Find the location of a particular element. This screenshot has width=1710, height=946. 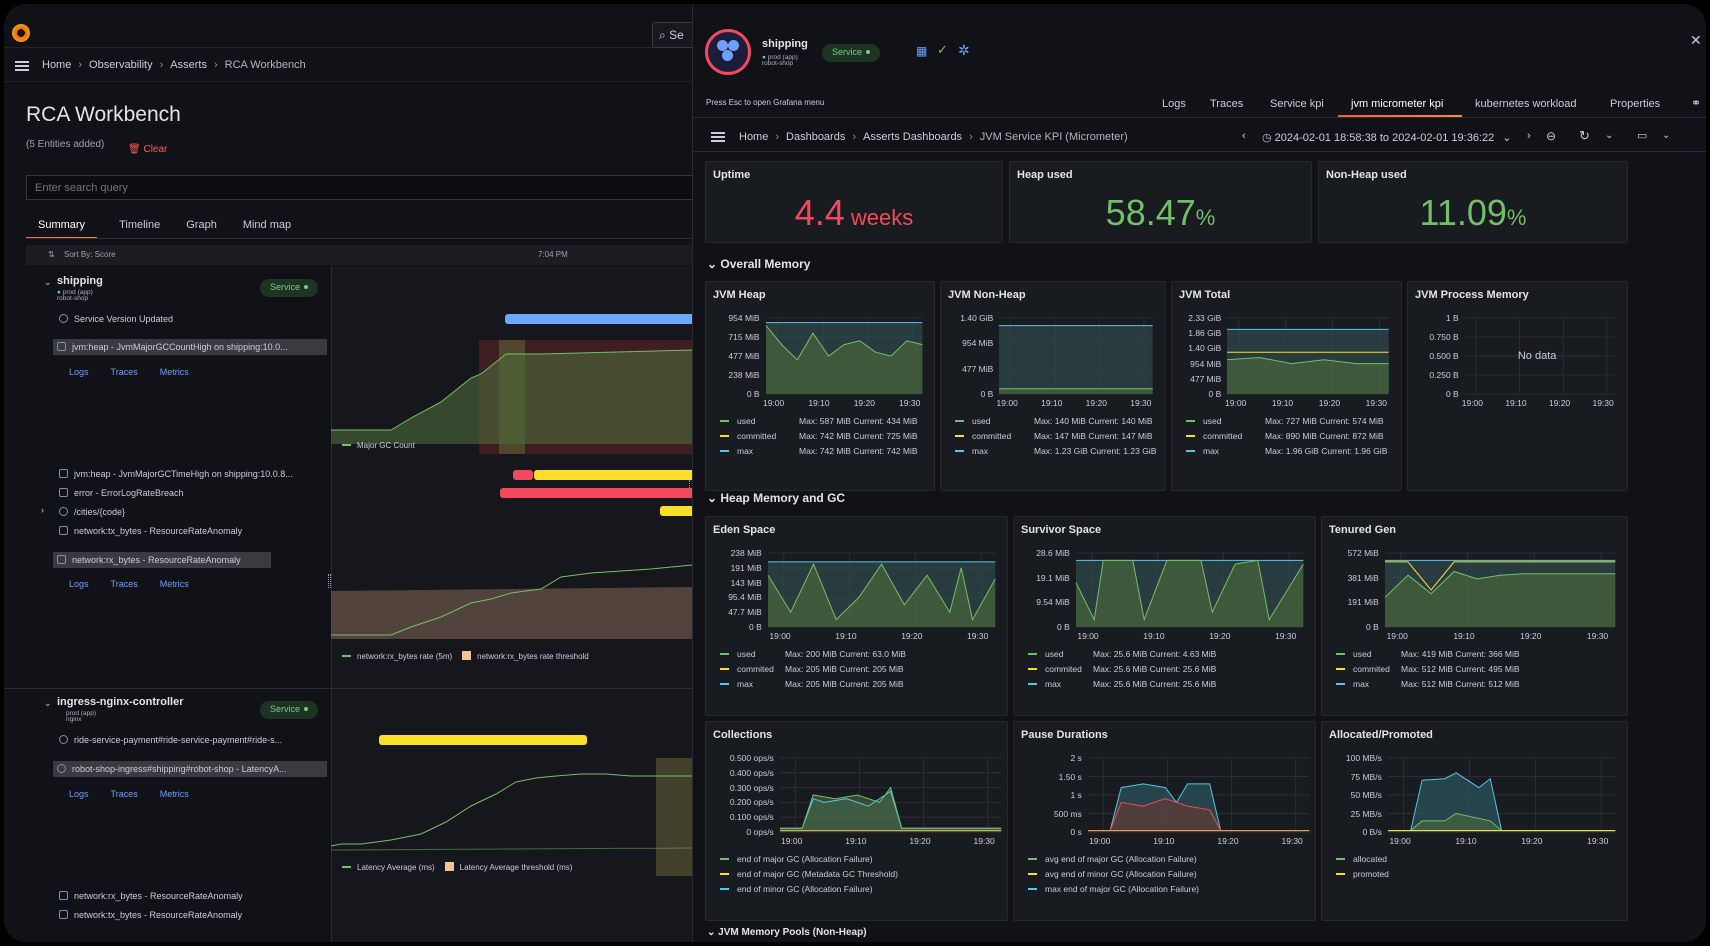

legend-item: used Max: 419 MiB Current: 366 MiB is located at coordinates (1428, 654).